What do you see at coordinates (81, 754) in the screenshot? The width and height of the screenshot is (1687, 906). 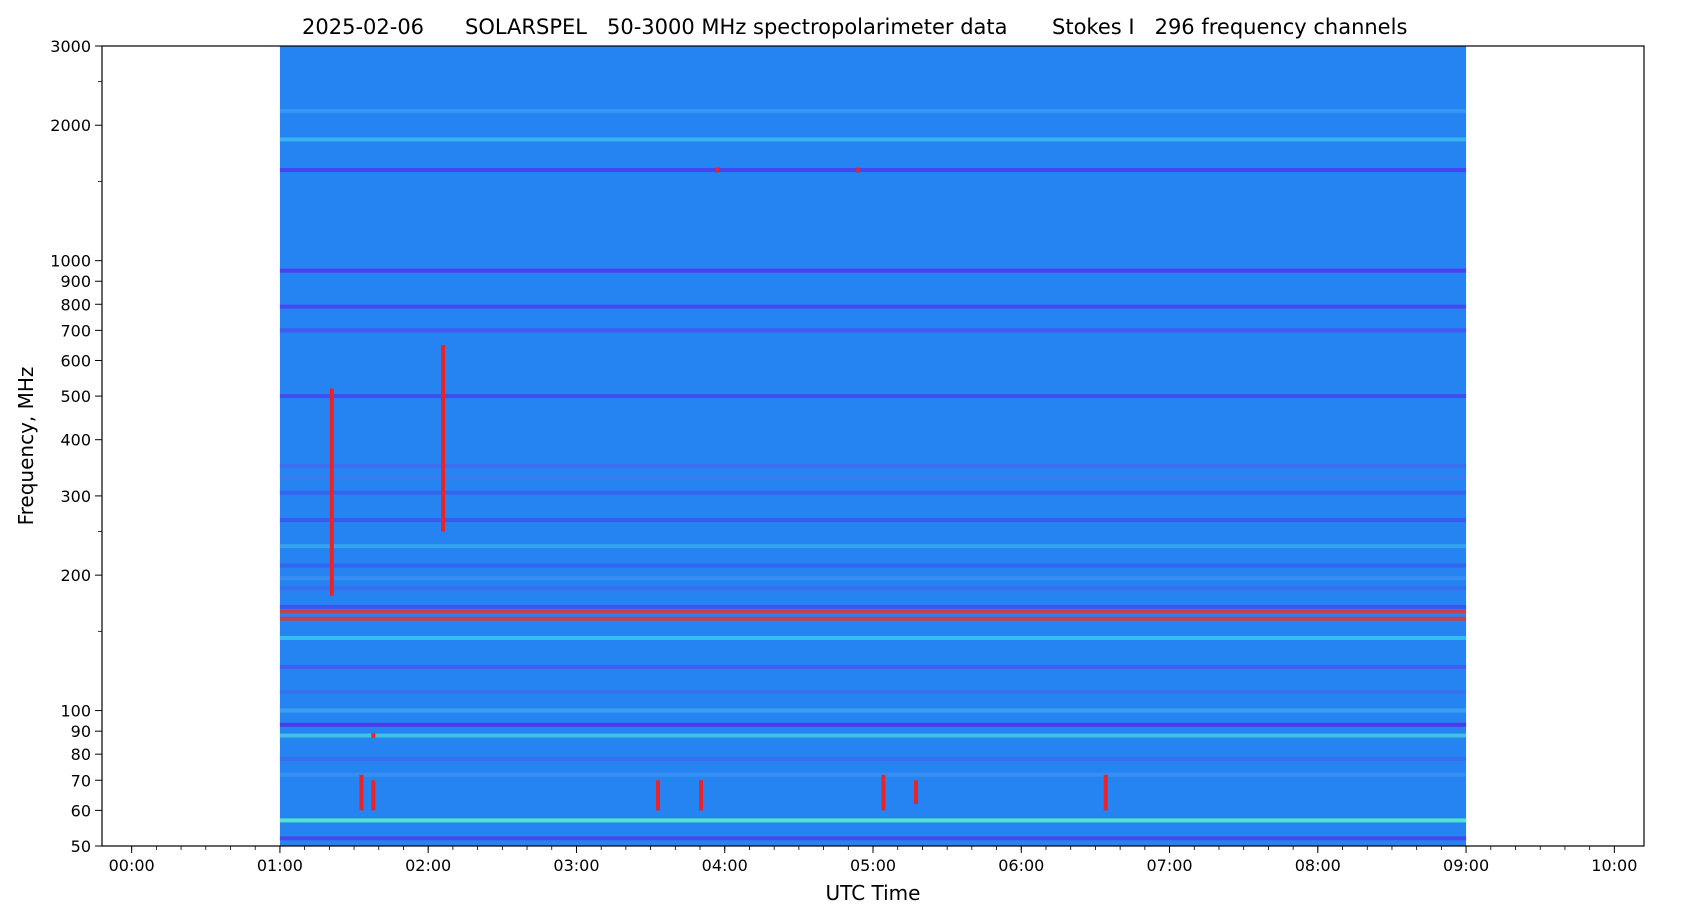 I see `y-tick-label: 80` at bounding box center [81, 754].